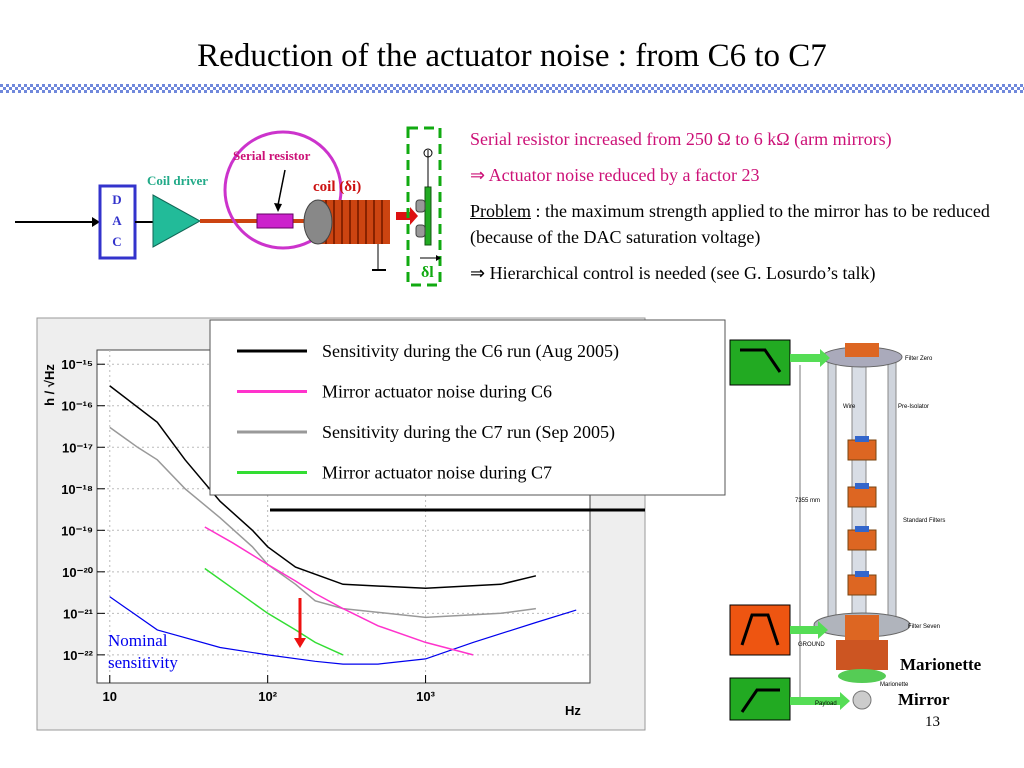 The width and height of the screenshot is (1024, 768). Describe the element at coordinates (228, 206) in the screenshot. I see `circuit` at that location.